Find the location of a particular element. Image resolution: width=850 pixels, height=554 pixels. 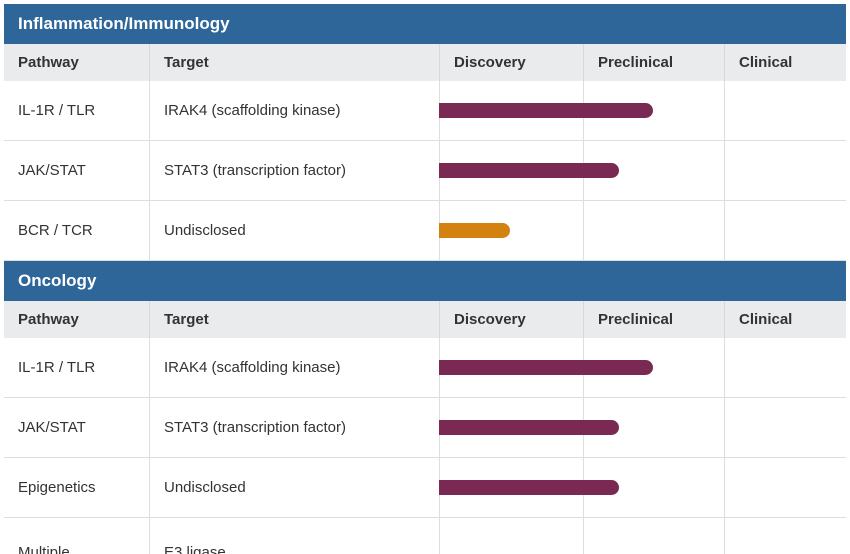

pathway-cell: BCR / TCR is located at coordinates (55, 230).